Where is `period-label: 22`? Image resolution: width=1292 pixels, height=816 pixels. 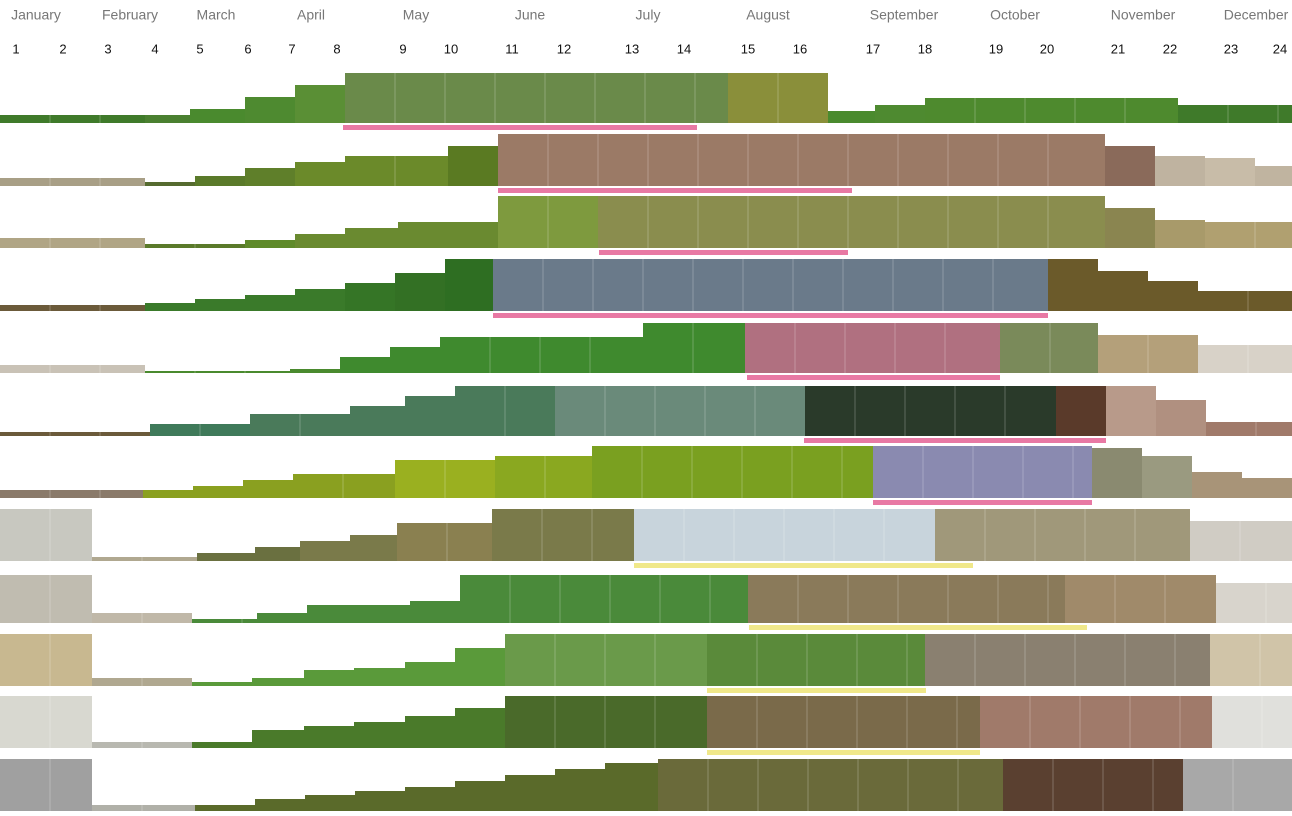 period-label: 22 is located at coordinates (1170, 48).